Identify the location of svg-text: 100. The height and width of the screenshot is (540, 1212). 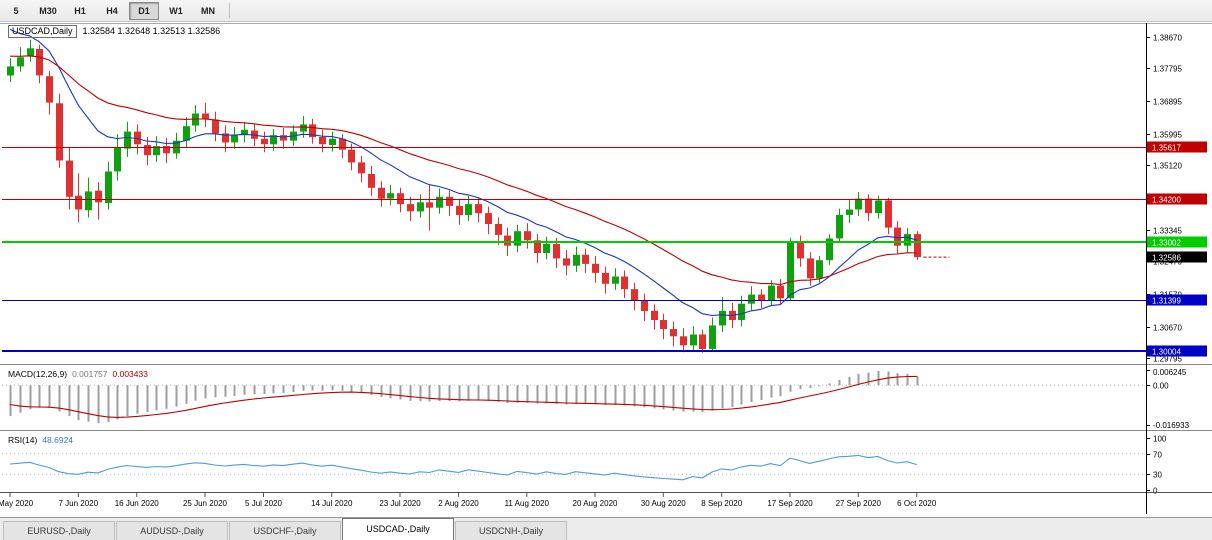
(1160, 439).